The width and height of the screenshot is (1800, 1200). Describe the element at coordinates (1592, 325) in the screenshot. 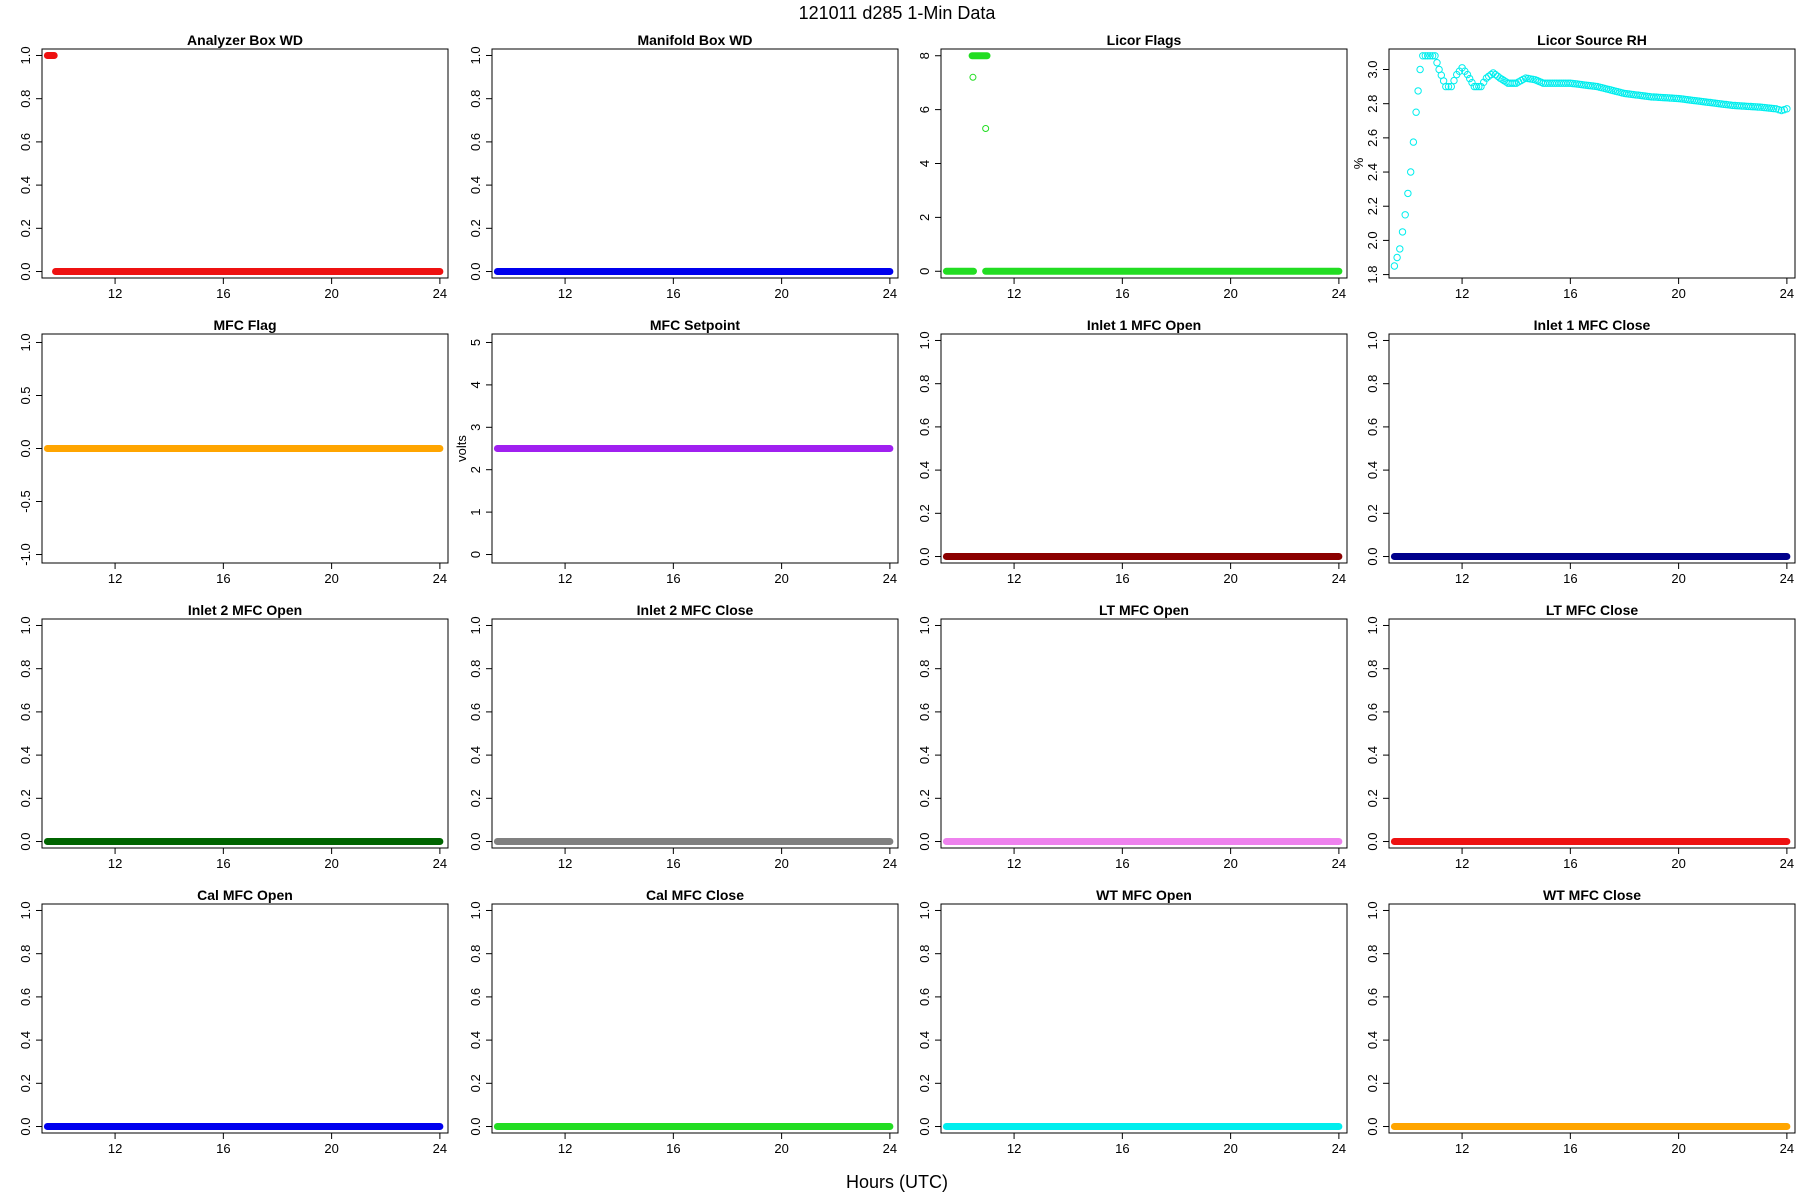

I see `panel-title: Inlet 1 MFC Close` at that location.